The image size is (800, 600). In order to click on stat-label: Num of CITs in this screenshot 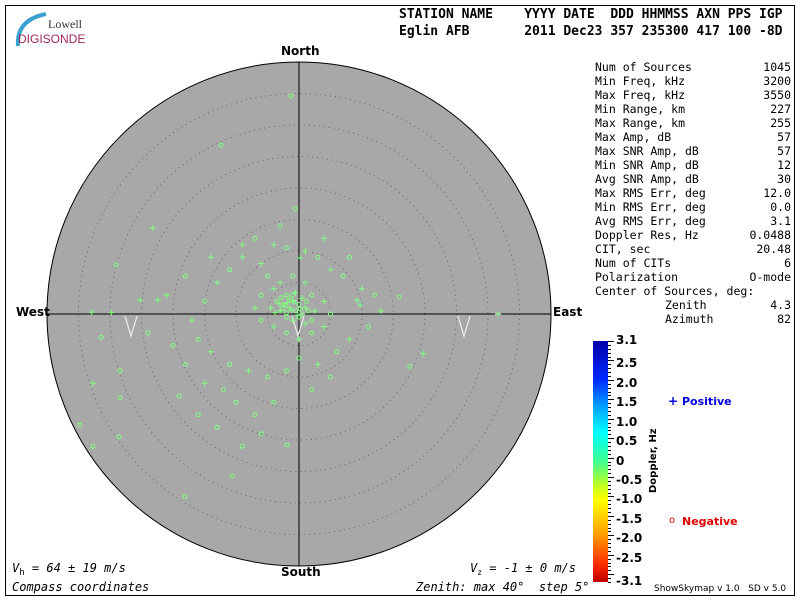, I will do `click(633, 263)`.